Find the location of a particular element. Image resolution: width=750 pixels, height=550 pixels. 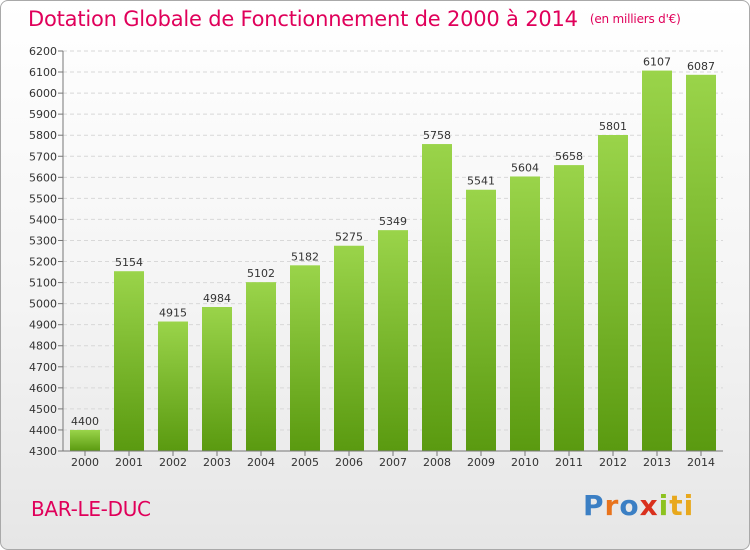

y-tick-label: 5200 is located at coordinates (43, 262).